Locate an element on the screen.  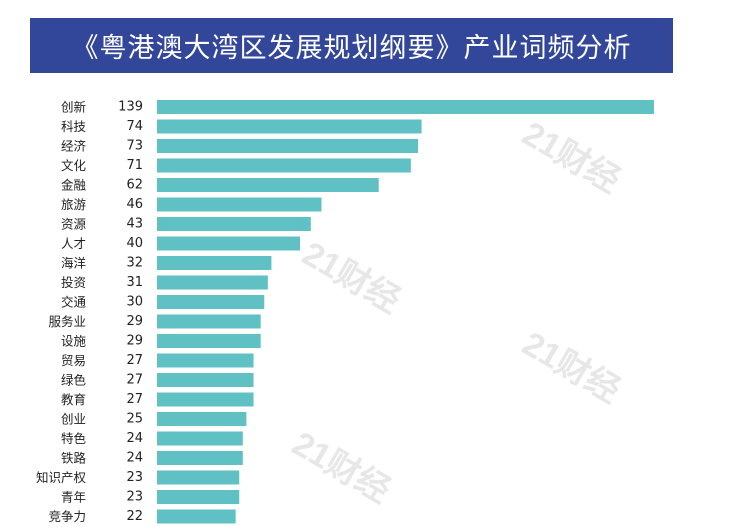
category-label: 资源 is located at coordinates (74, 224).